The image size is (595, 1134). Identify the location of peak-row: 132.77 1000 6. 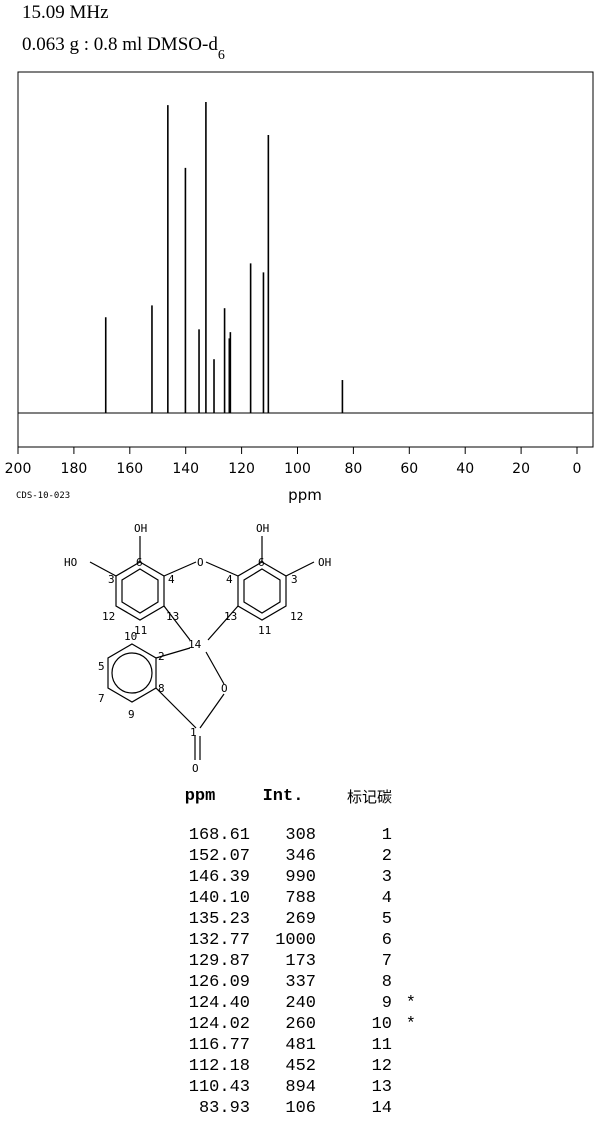
(283, 940).